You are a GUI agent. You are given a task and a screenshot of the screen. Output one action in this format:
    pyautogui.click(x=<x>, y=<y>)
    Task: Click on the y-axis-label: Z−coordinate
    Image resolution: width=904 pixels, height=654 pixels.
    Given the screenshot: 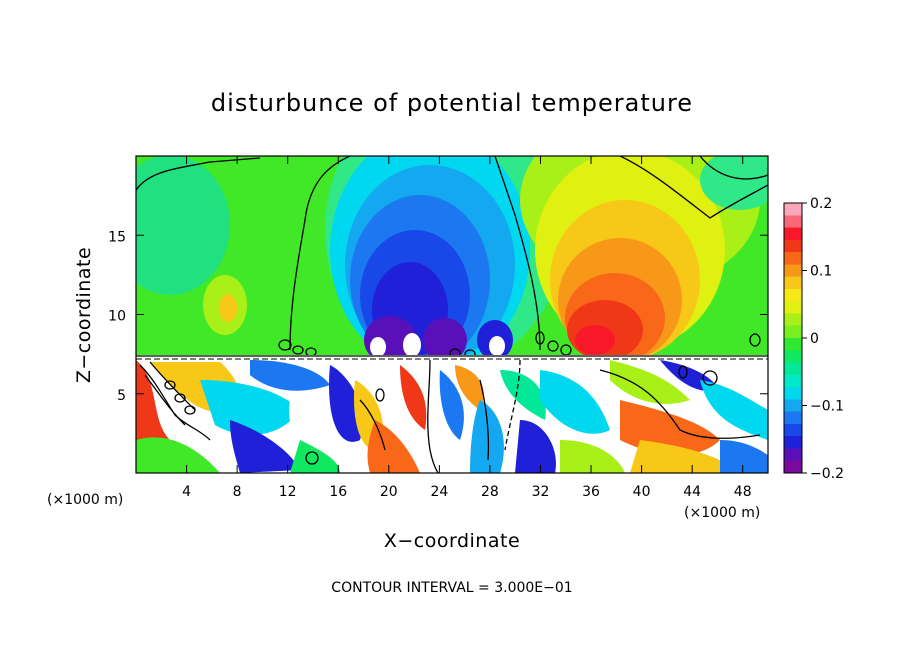 What is the action you would take?
    pyautogui.click(x=84, y=315)
    